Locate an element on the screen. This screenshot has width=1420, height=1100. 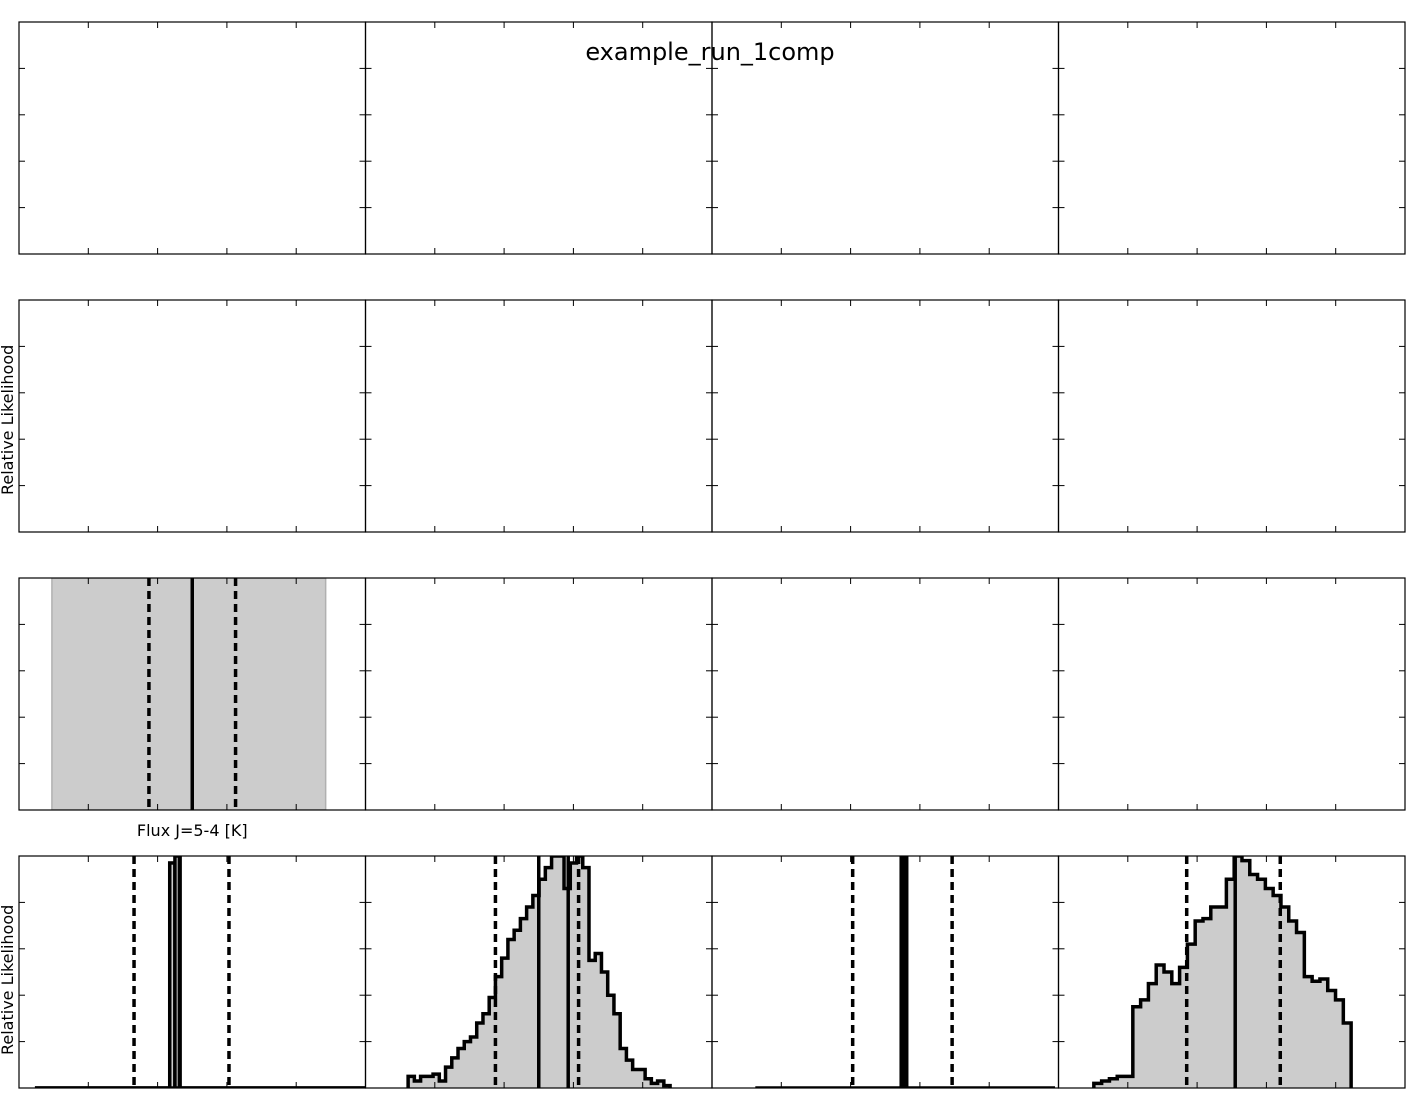
row2-ylabel: Relative Likelihood is located at coordinates (8, 419).